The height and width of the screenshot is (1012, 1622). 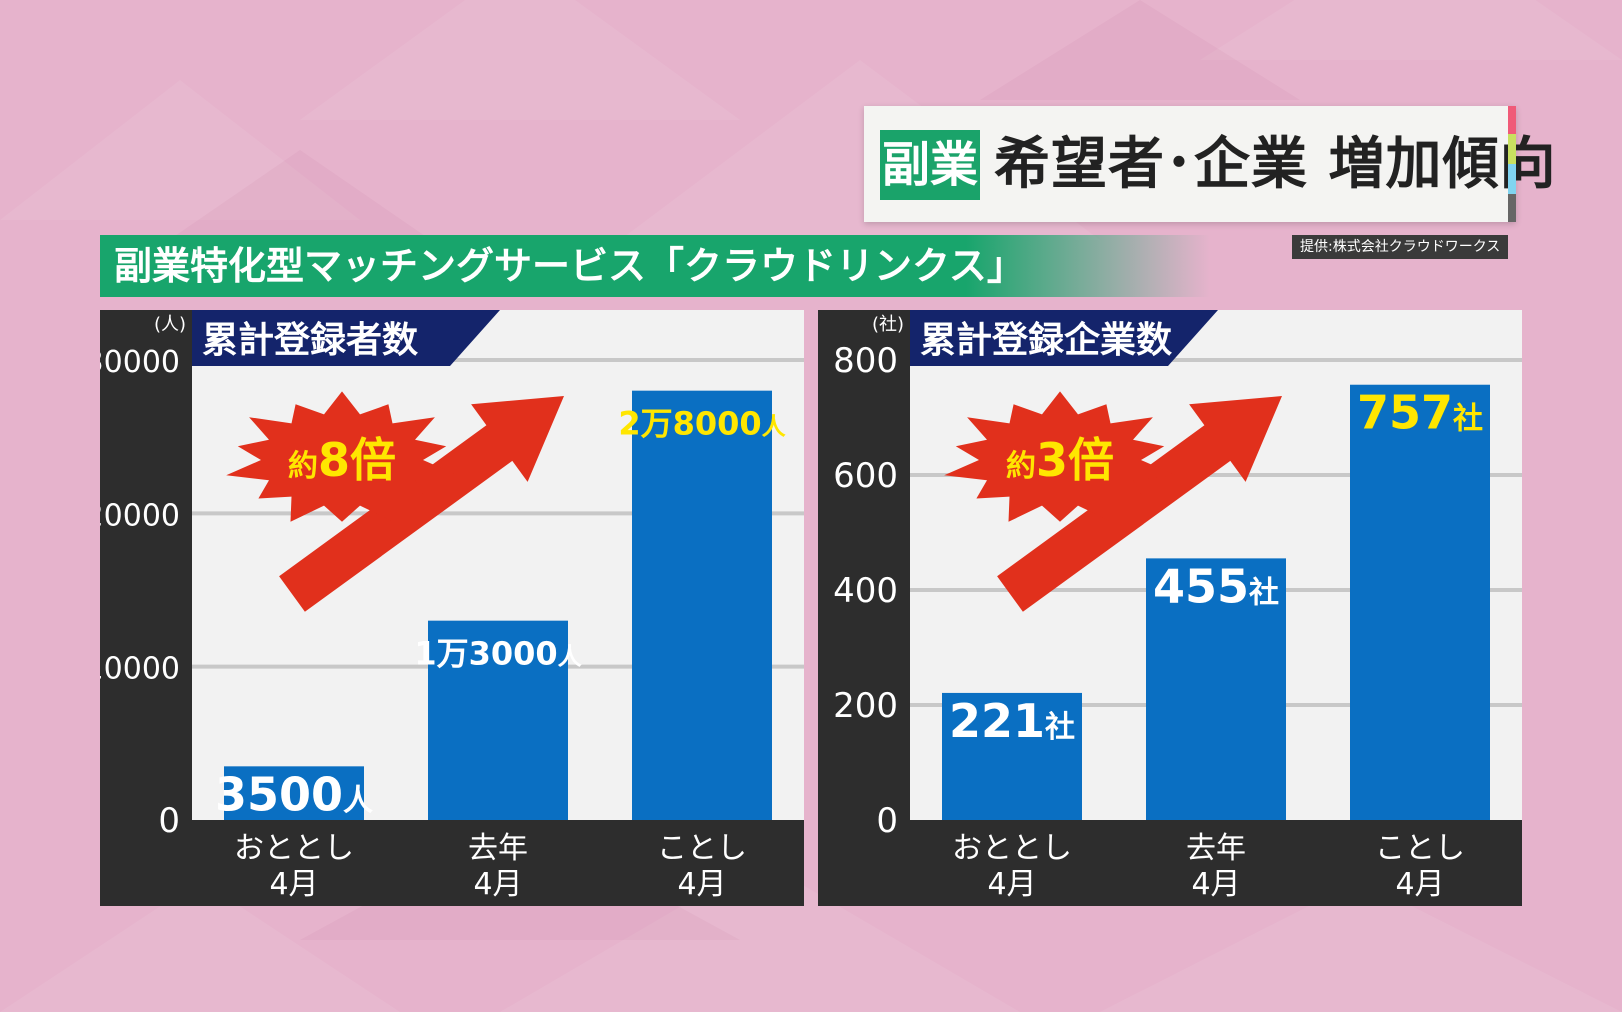 What do you see at coordinates (497, 654) in the screenshot?
I see `bar-value-label: 1万3000人` at bounding box center [497, 654].